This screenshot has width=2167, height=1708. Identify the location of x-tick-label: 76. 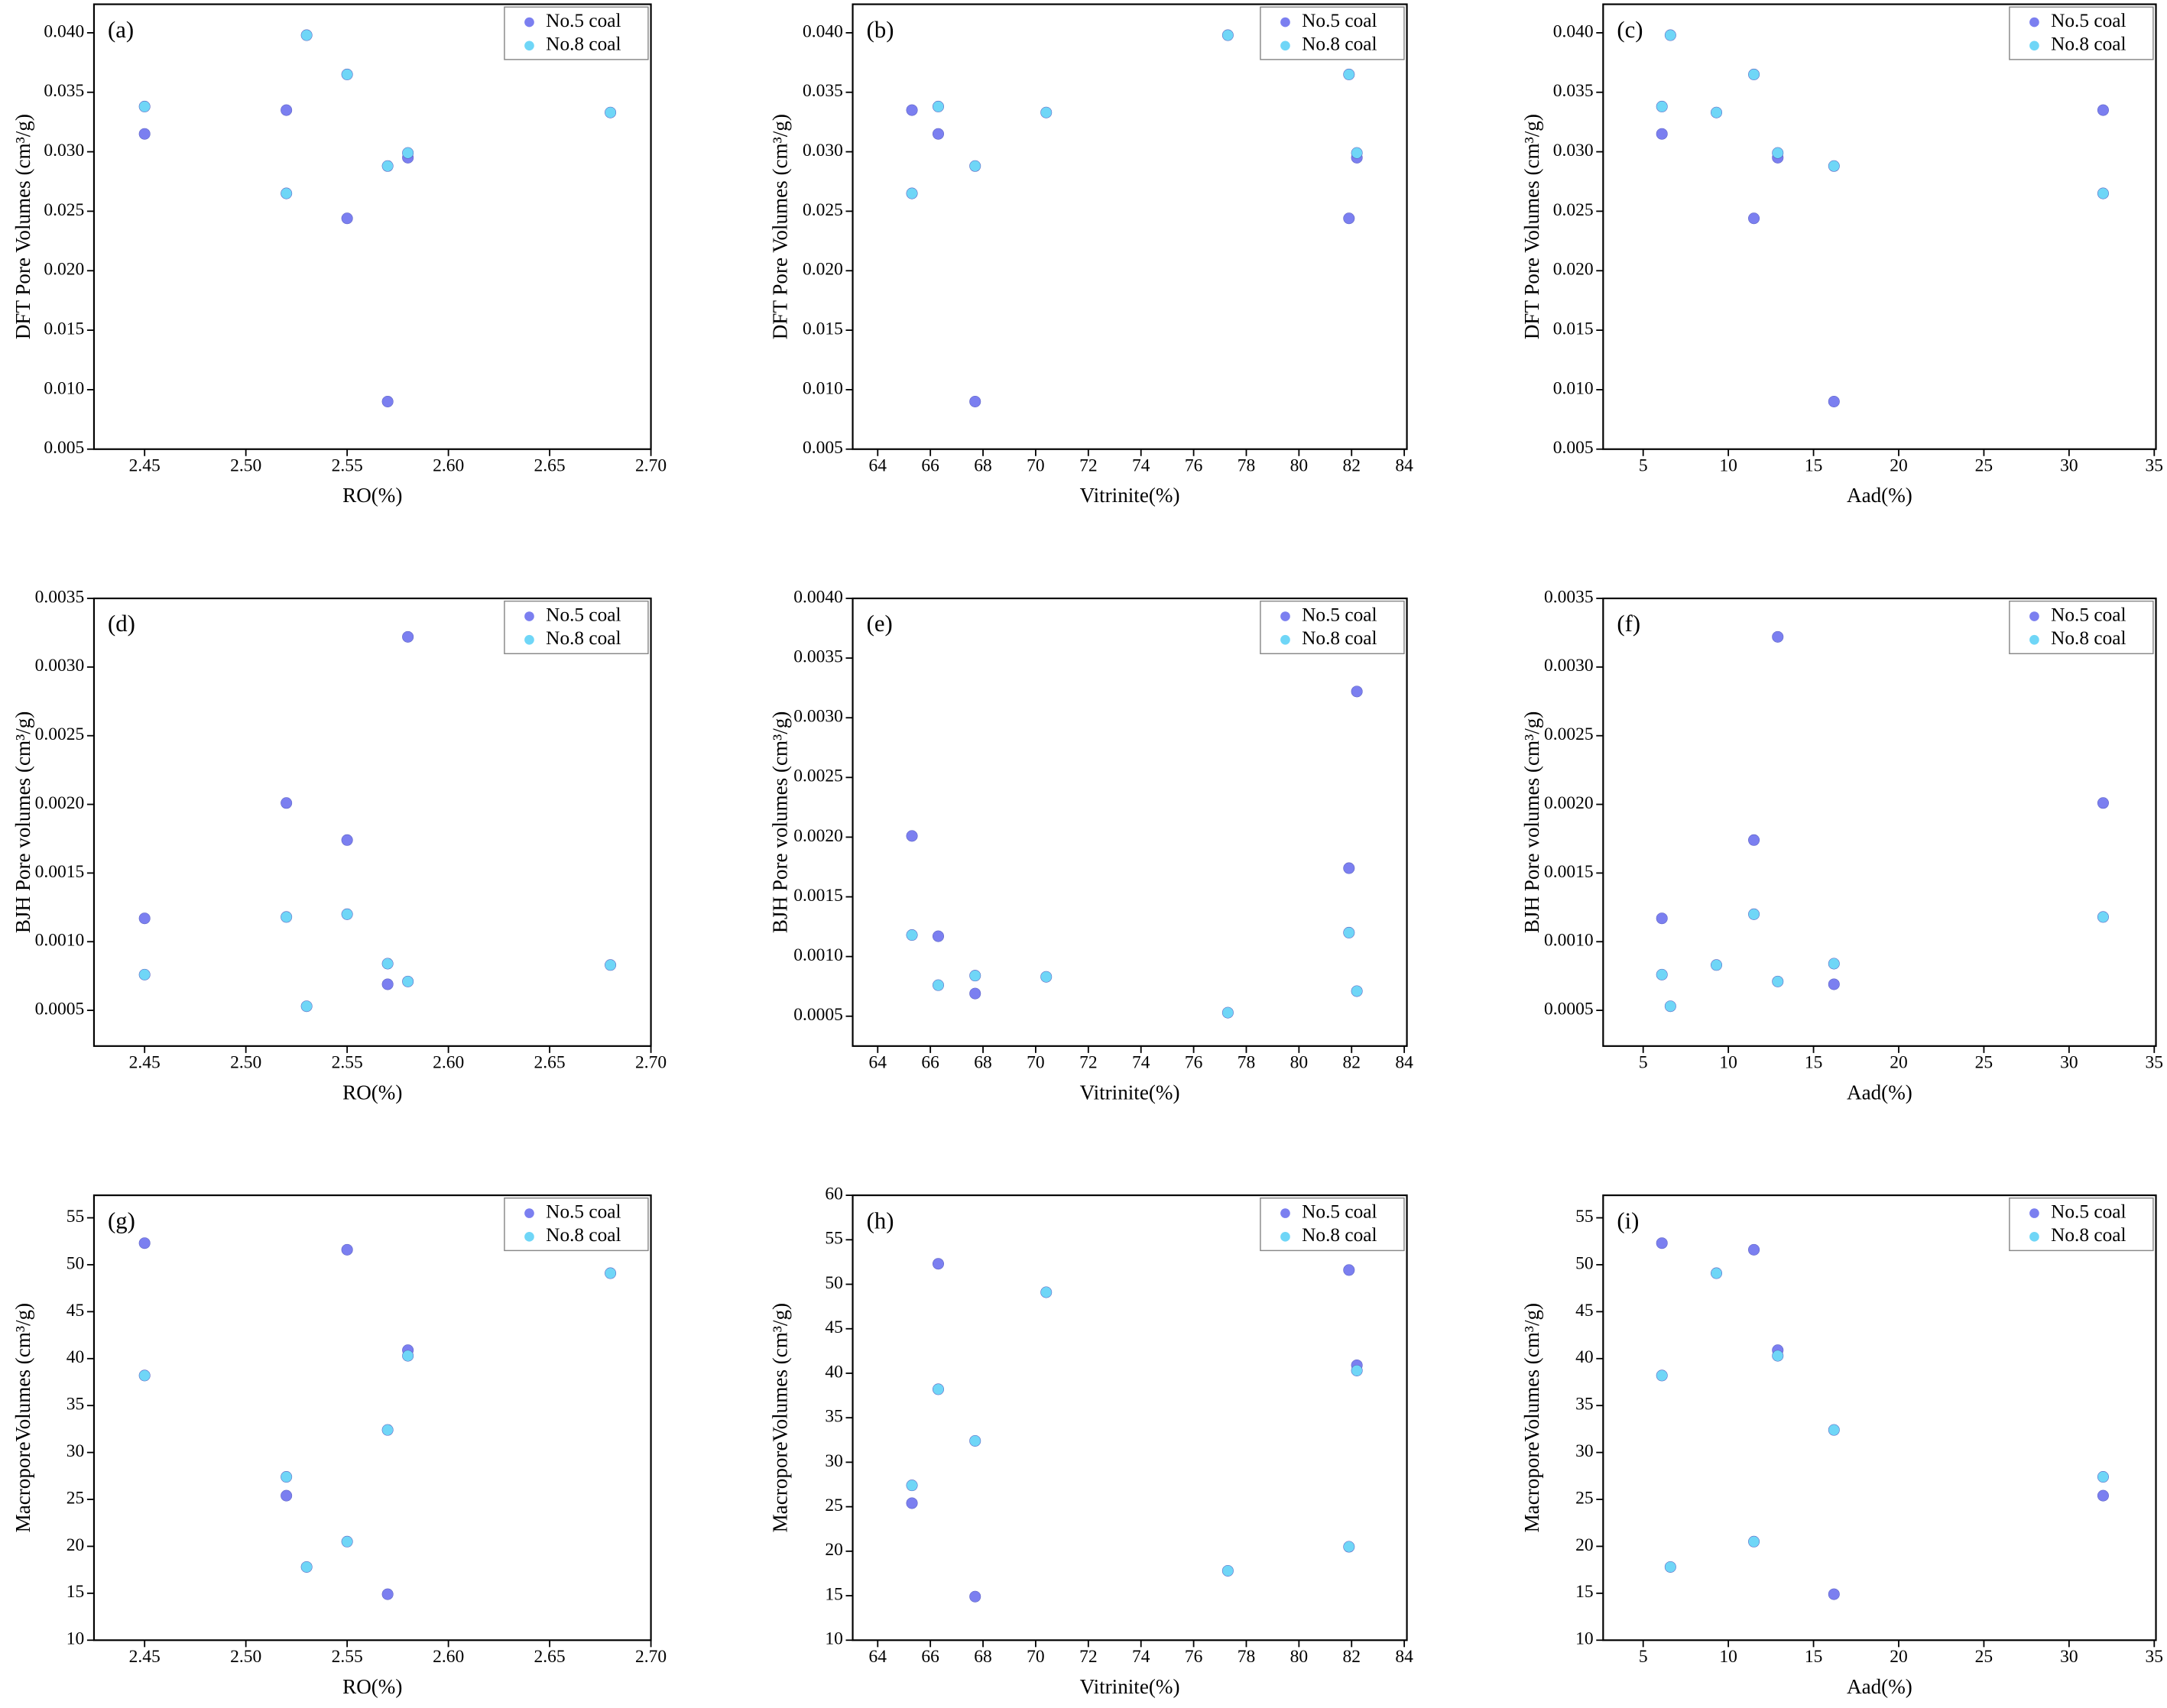
(1194, 466).